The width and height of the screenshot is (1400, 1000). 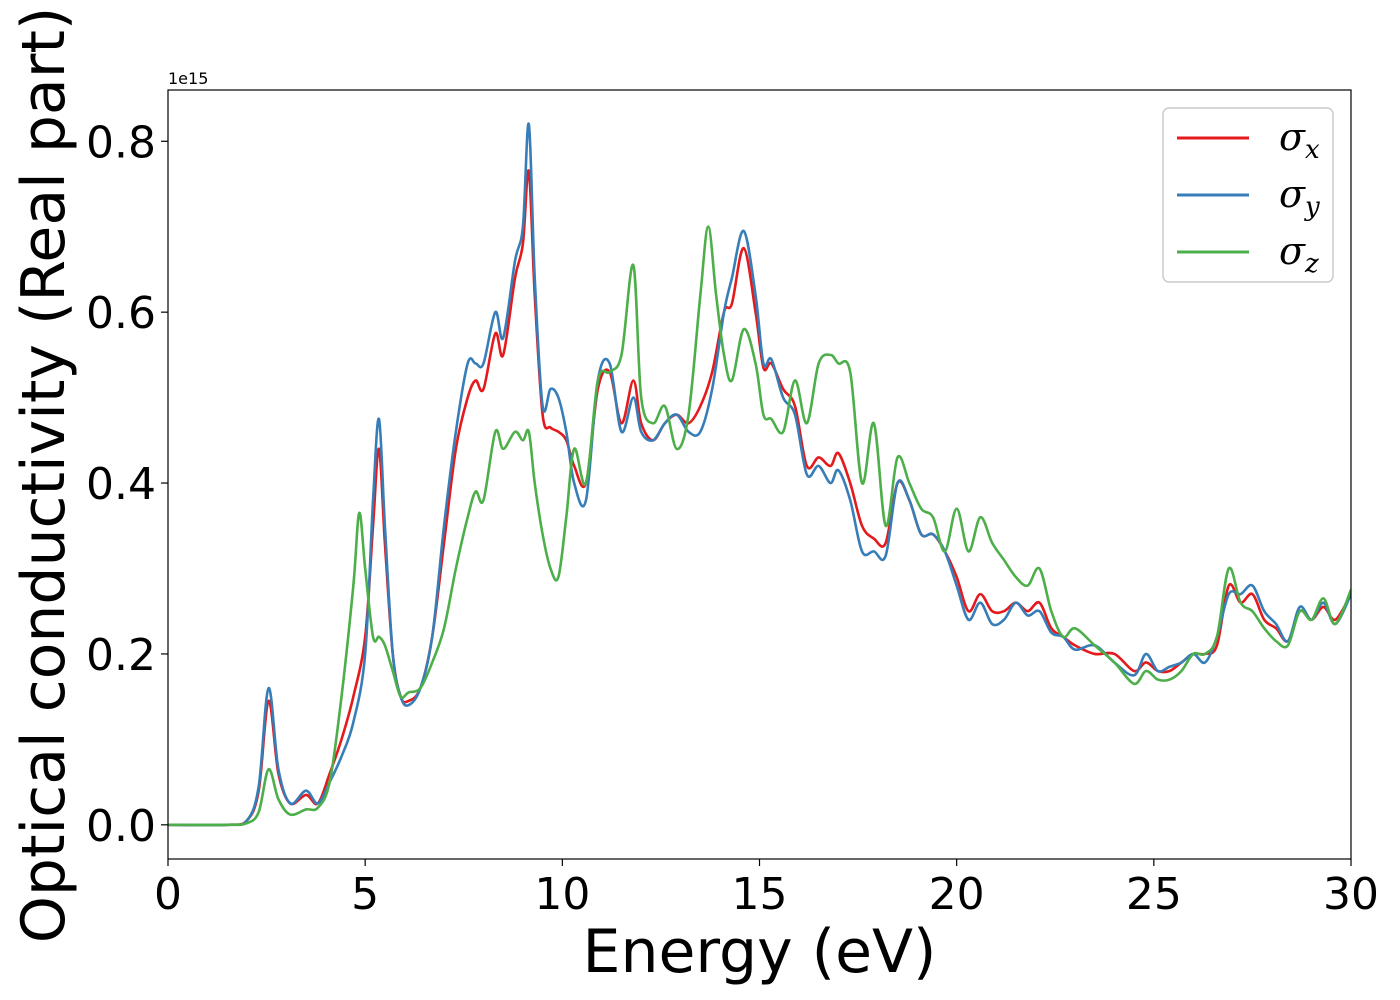 I want to click on y-tick-label: 0.4, so click(x=121, y=484).